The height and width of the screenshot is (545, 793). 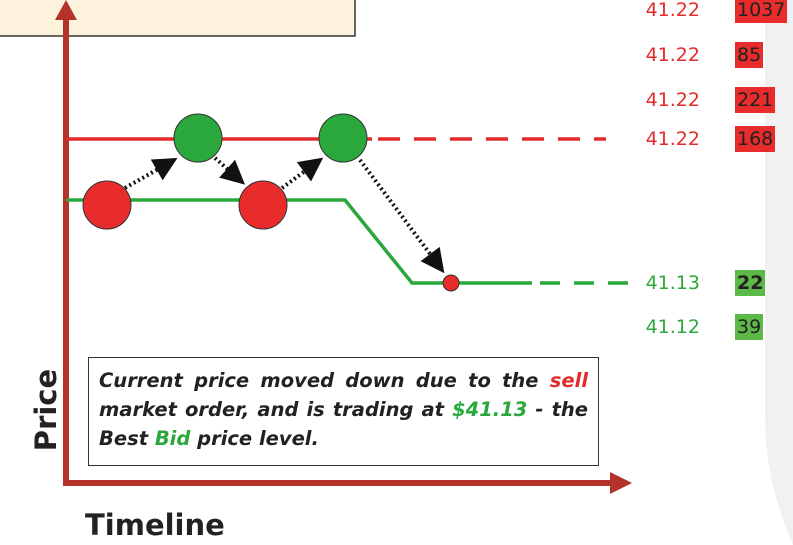 What do you see at coordinates (750, 283) in the screenshot?
I see `size: 22` at bounding box center [750, 283].